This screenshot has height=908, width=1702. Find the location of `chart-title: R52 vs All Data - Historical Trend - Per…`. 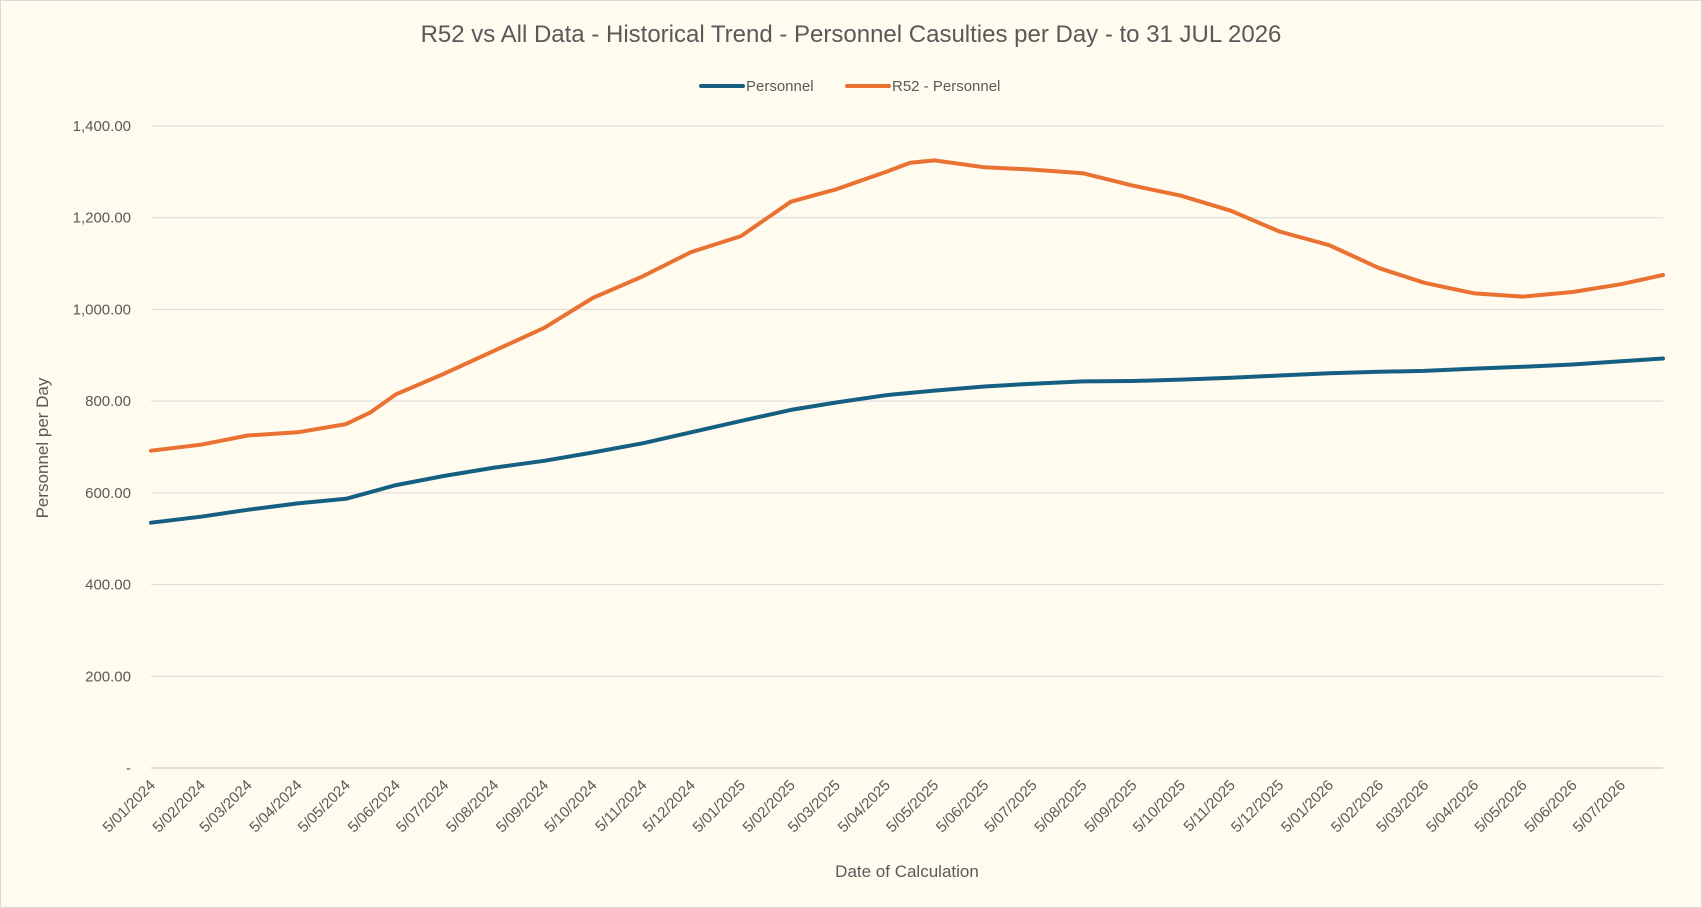

chart-title: R52 vs All Data - Historical Trend - Per… is located at coordinates (851, 34).